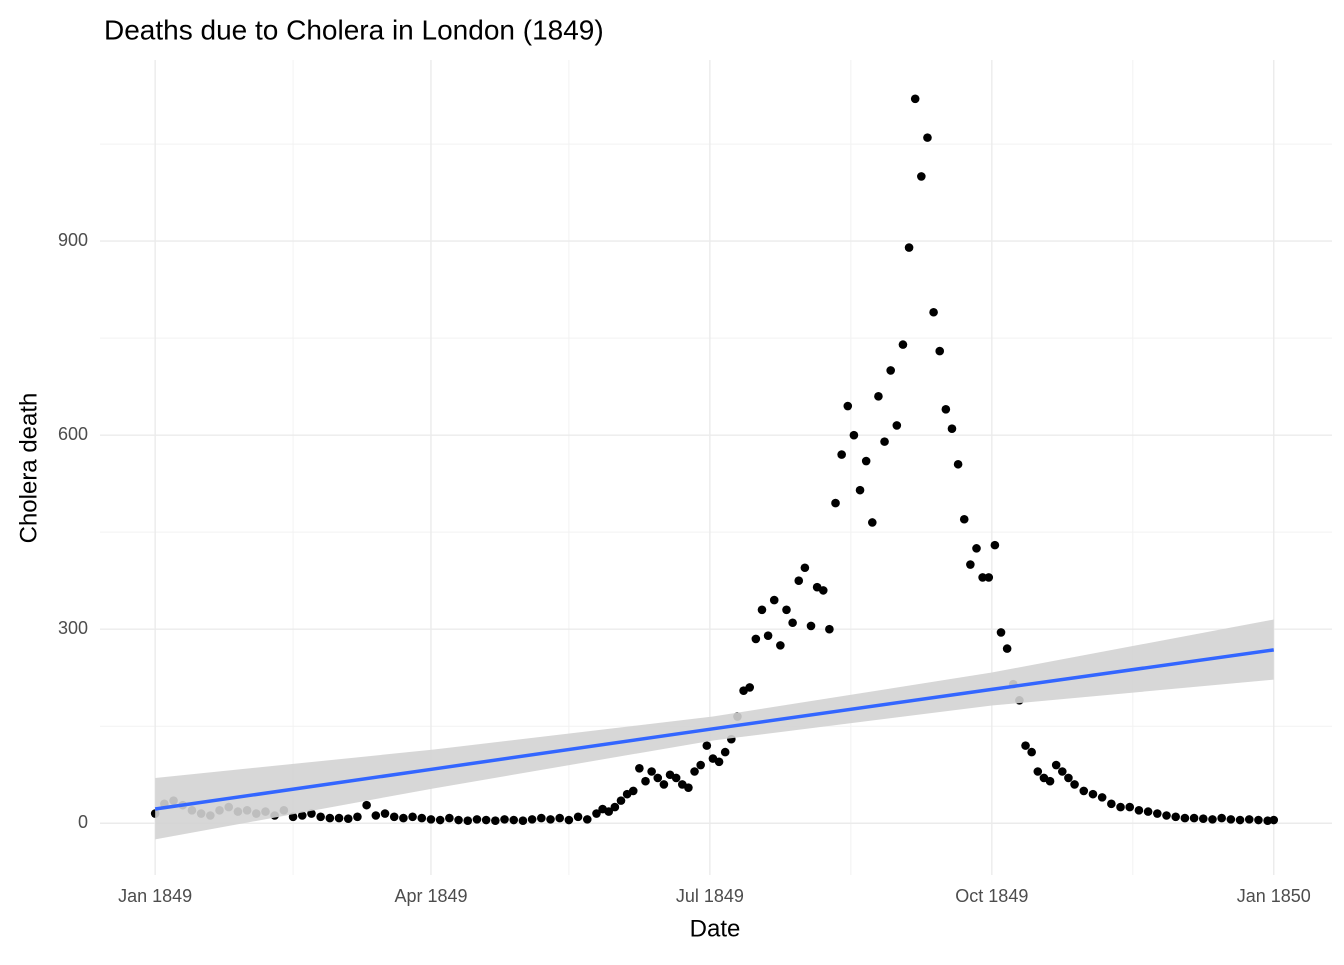 The width and height of the screenshot is (1344, 965). I want to click on chart-title: Deaths due to Cholera in London (1849), so click(354, 29).